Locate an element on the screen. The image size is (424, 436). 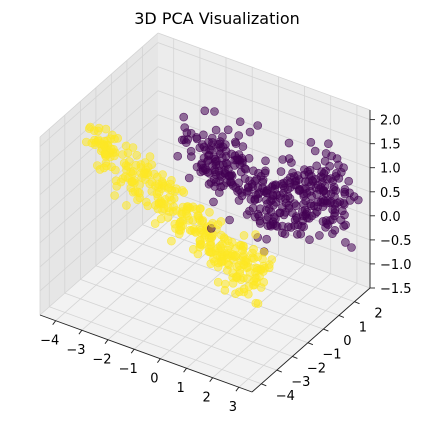
y-axis-line is located at coordinates (311, 340).